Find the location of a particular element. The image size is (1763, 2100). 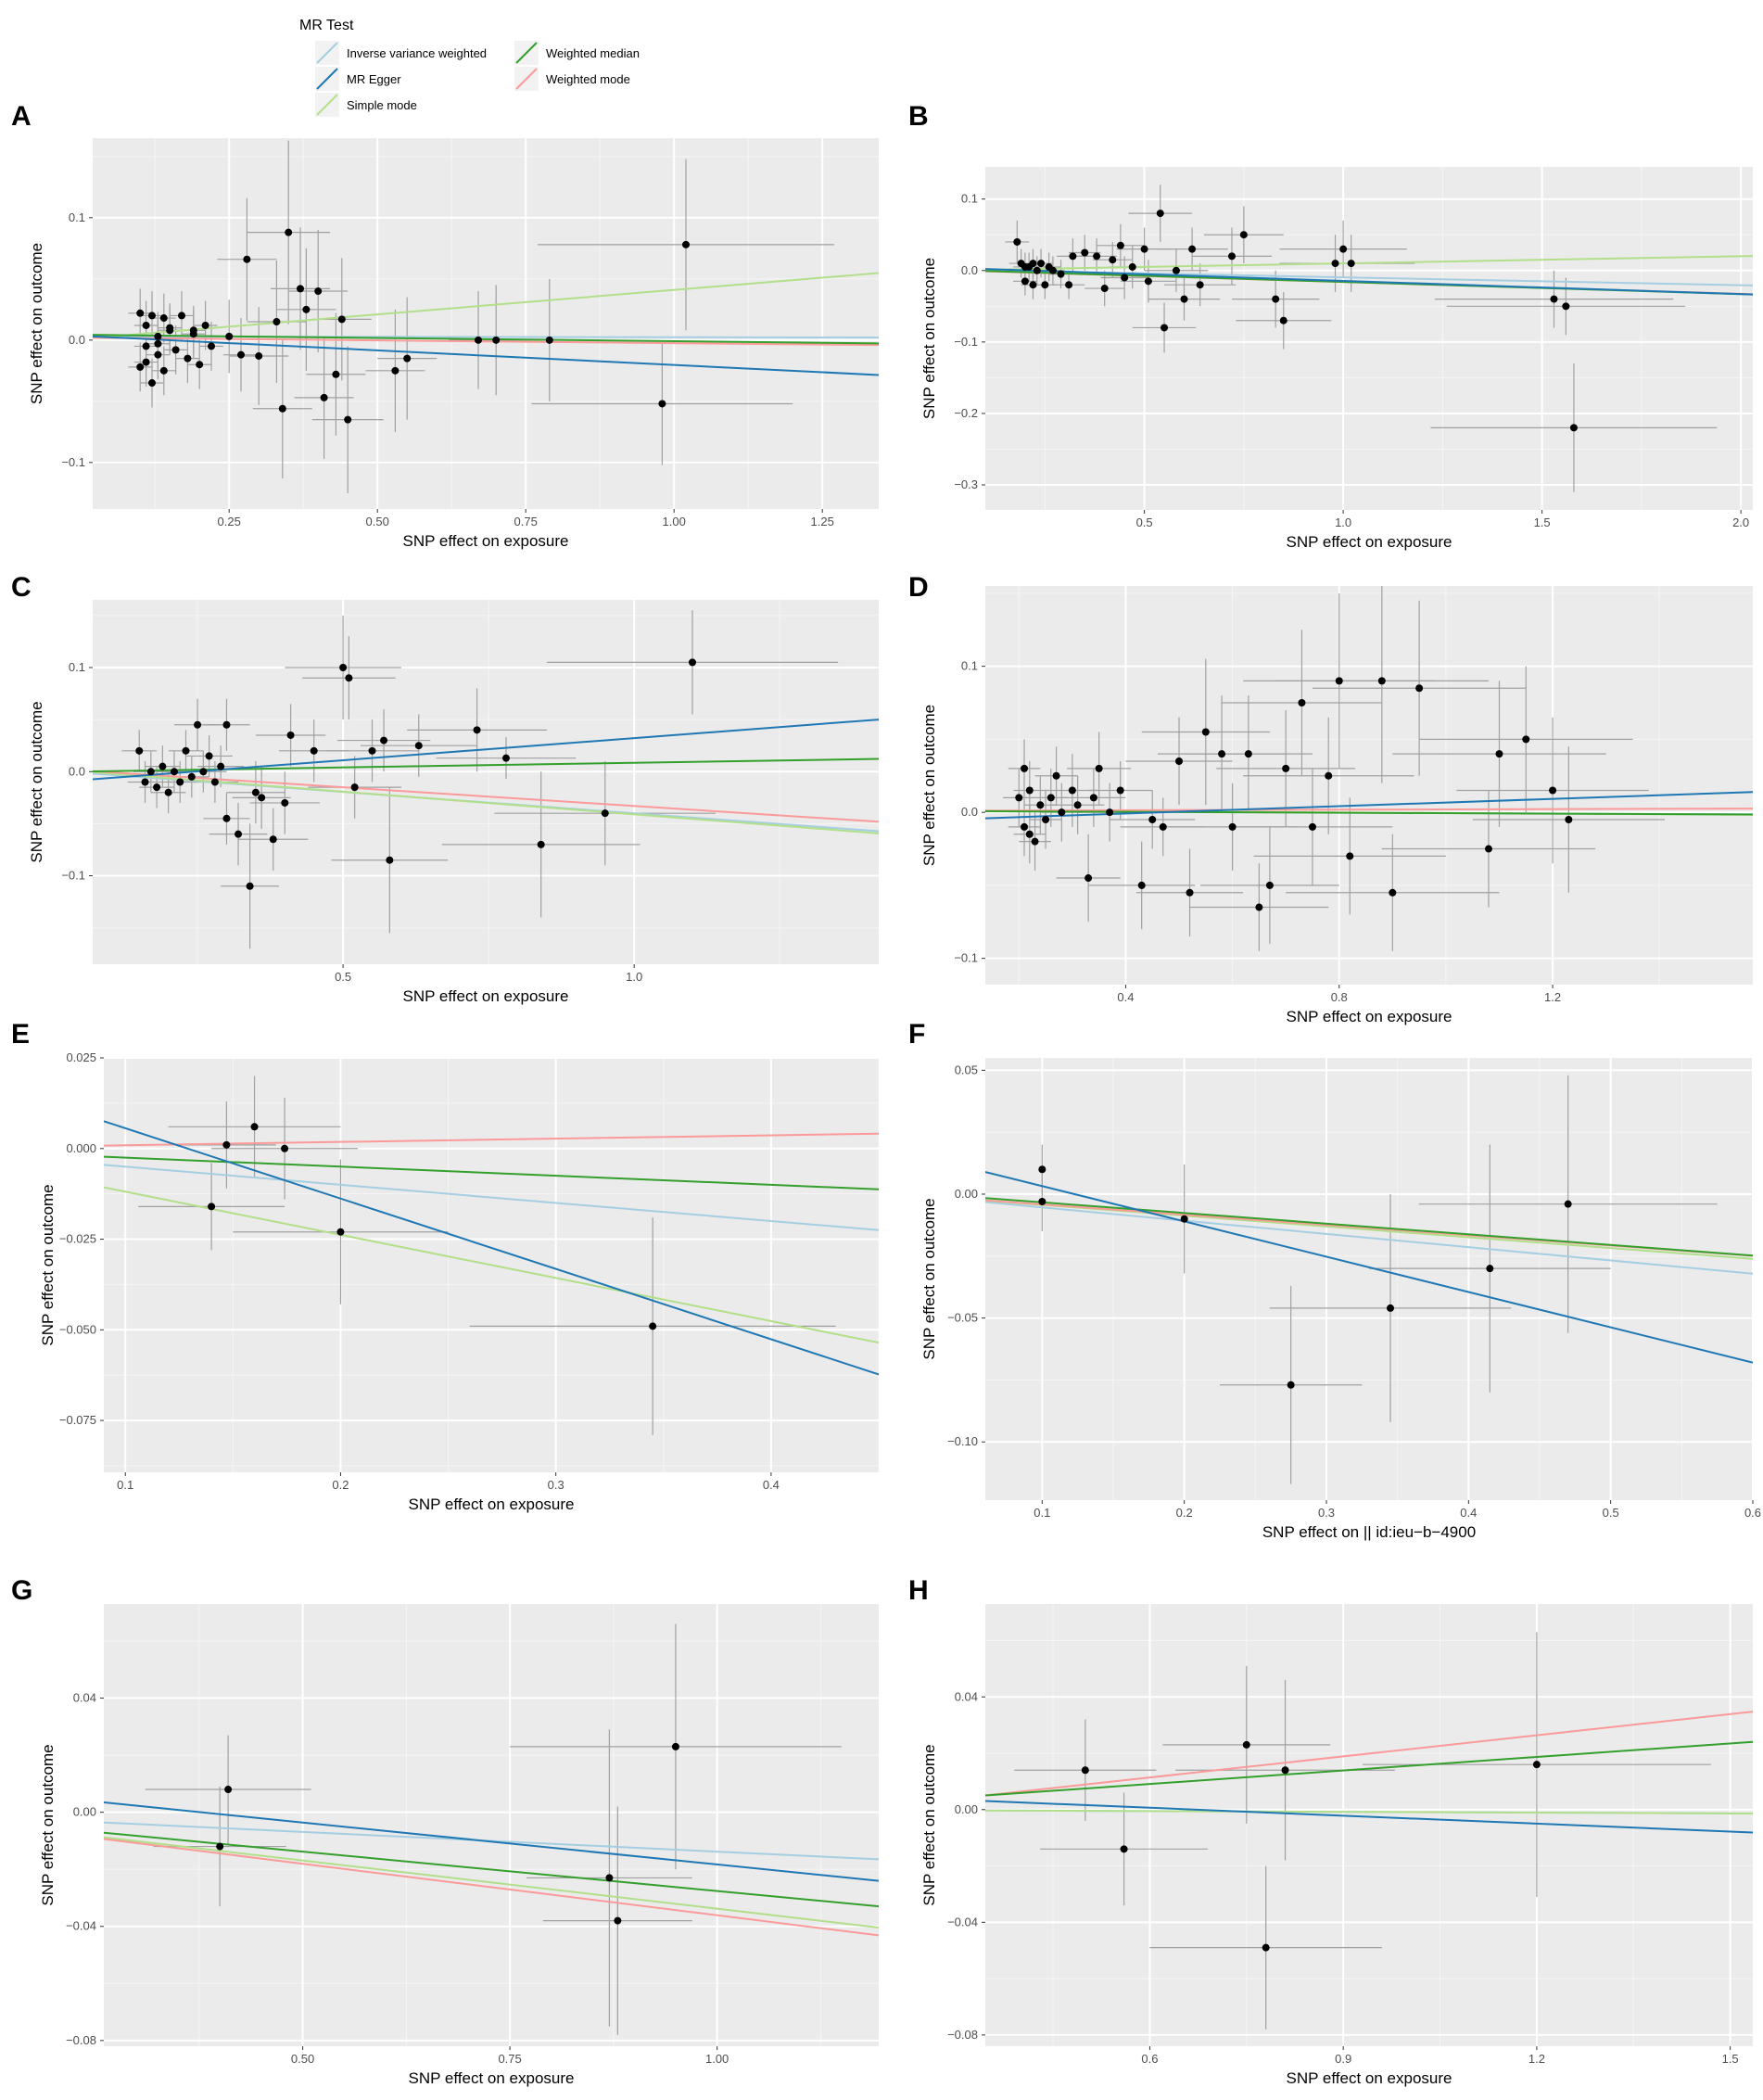

panel-label: C is located at coordinates (21, 587).